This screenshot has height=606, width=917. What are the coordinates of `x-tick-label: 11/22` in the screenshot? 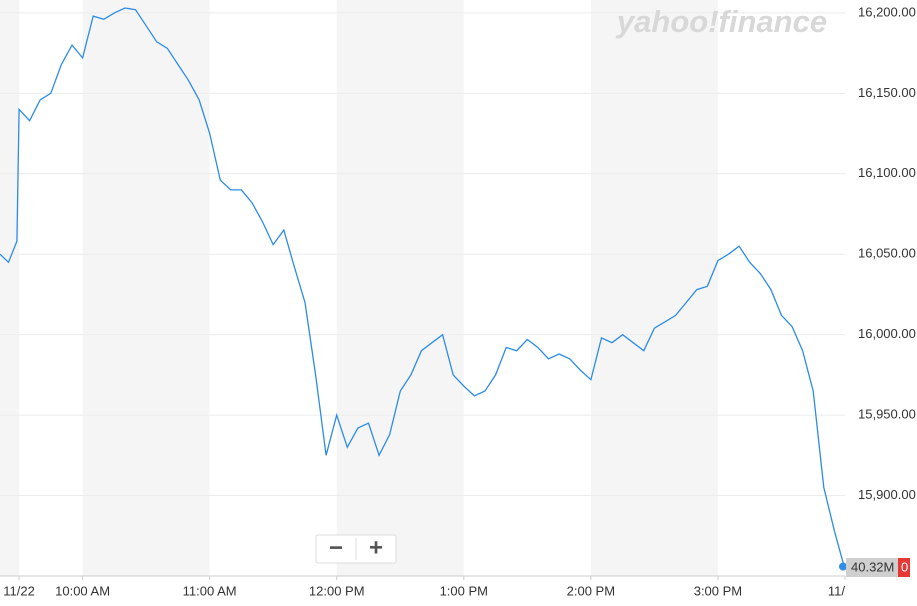 It's located at (19, 590).